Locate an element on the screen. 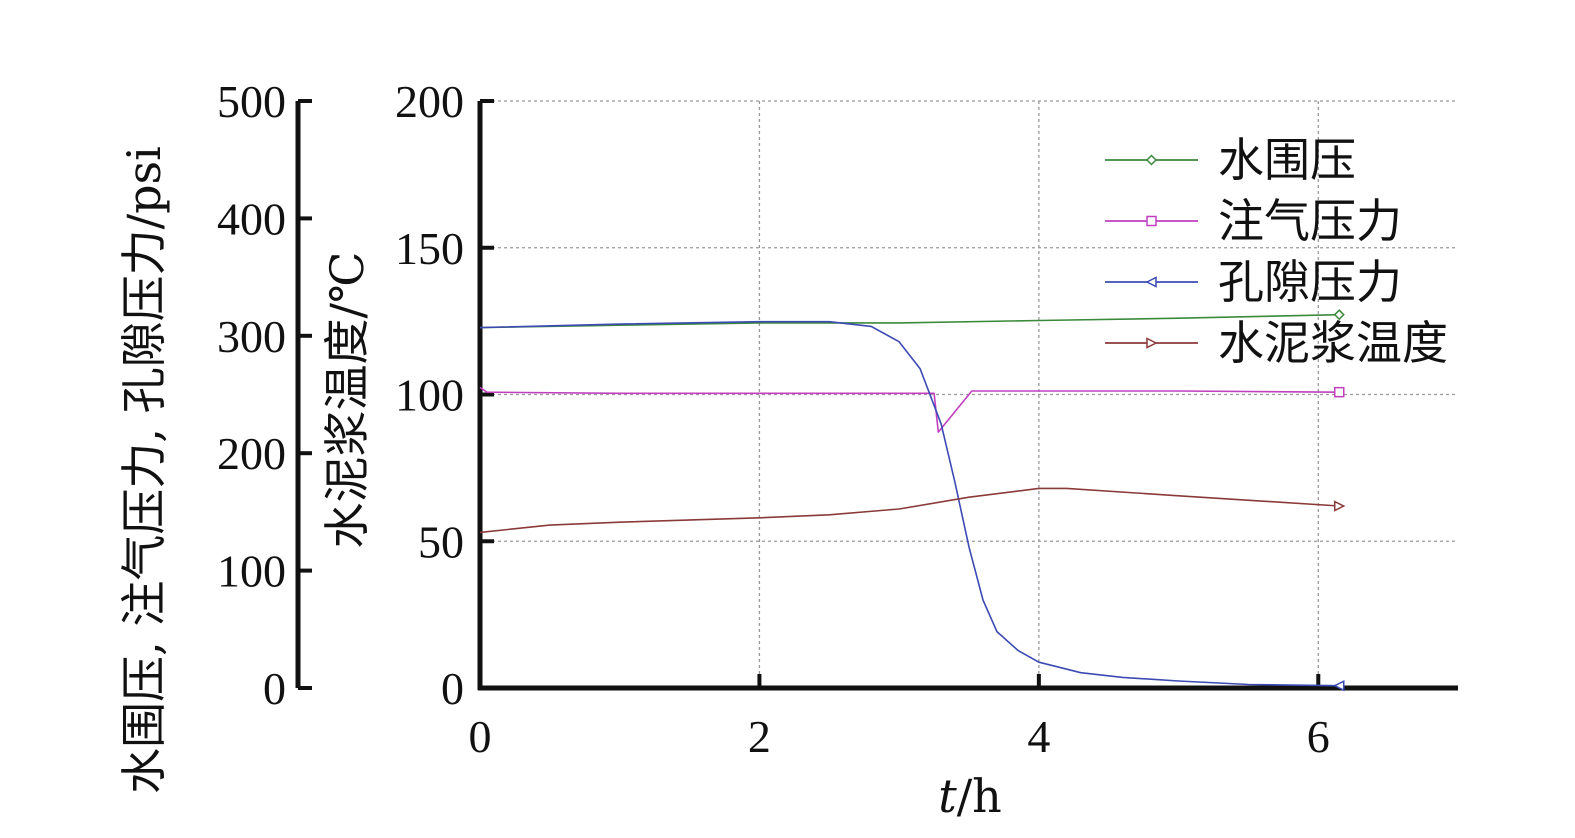 Image resolution: width=1575 pixels, height=838 pixels. legend-label-0: 水围压 is located at coordinates (1287, 160).